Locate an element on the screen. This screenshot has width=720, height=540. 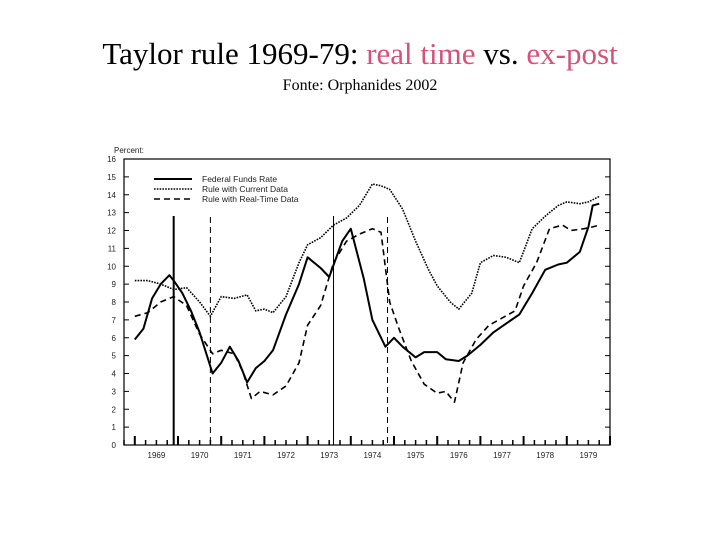
x-tick-label: 1977 is located at coordinates (502, 455).